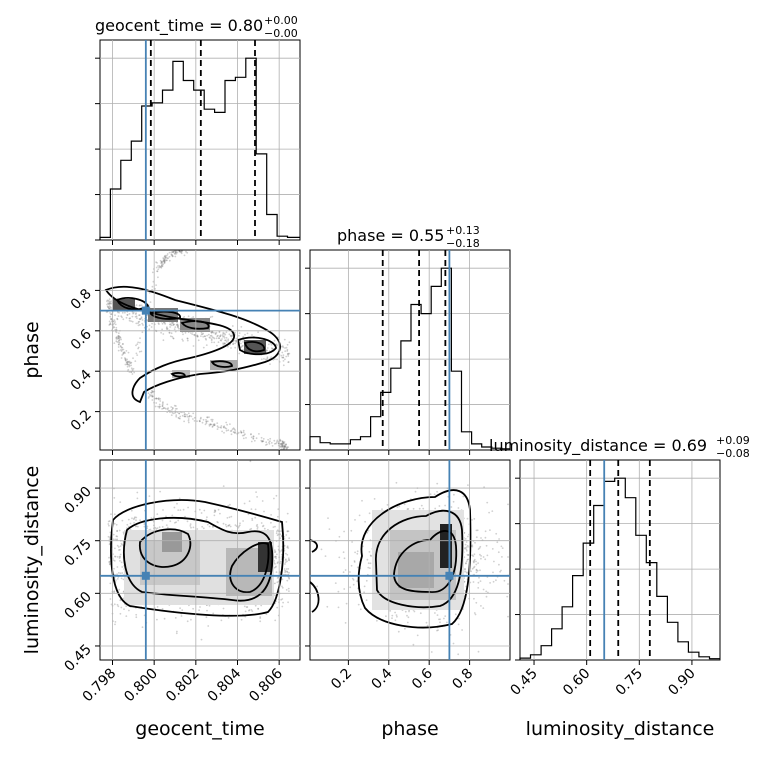  Describe the element at coordinates (425, 561) in the screenshot. I see `contour-inner` at that location.